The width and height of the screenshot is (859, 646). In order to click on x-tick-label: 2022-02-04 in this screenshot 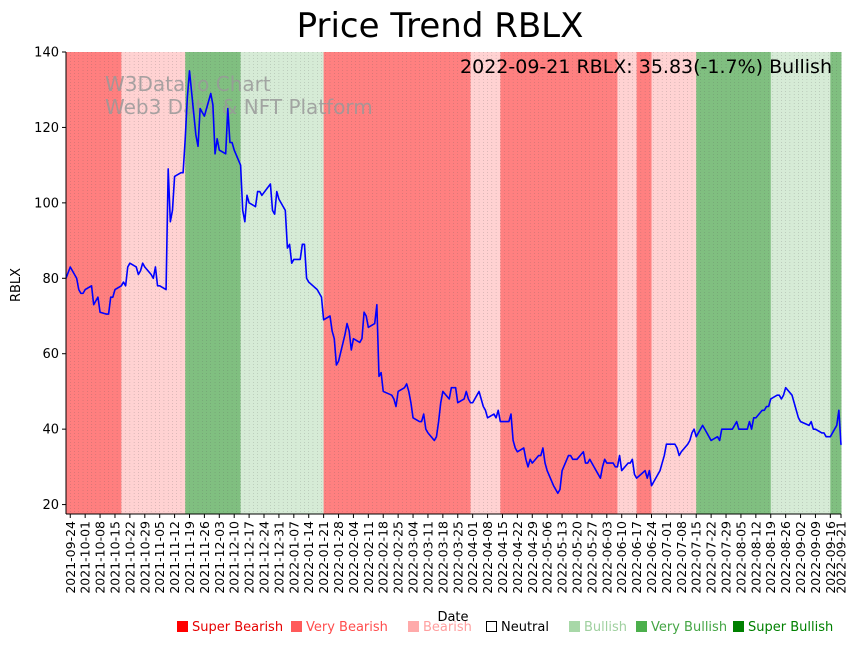, I will do `click(353, 557)`.